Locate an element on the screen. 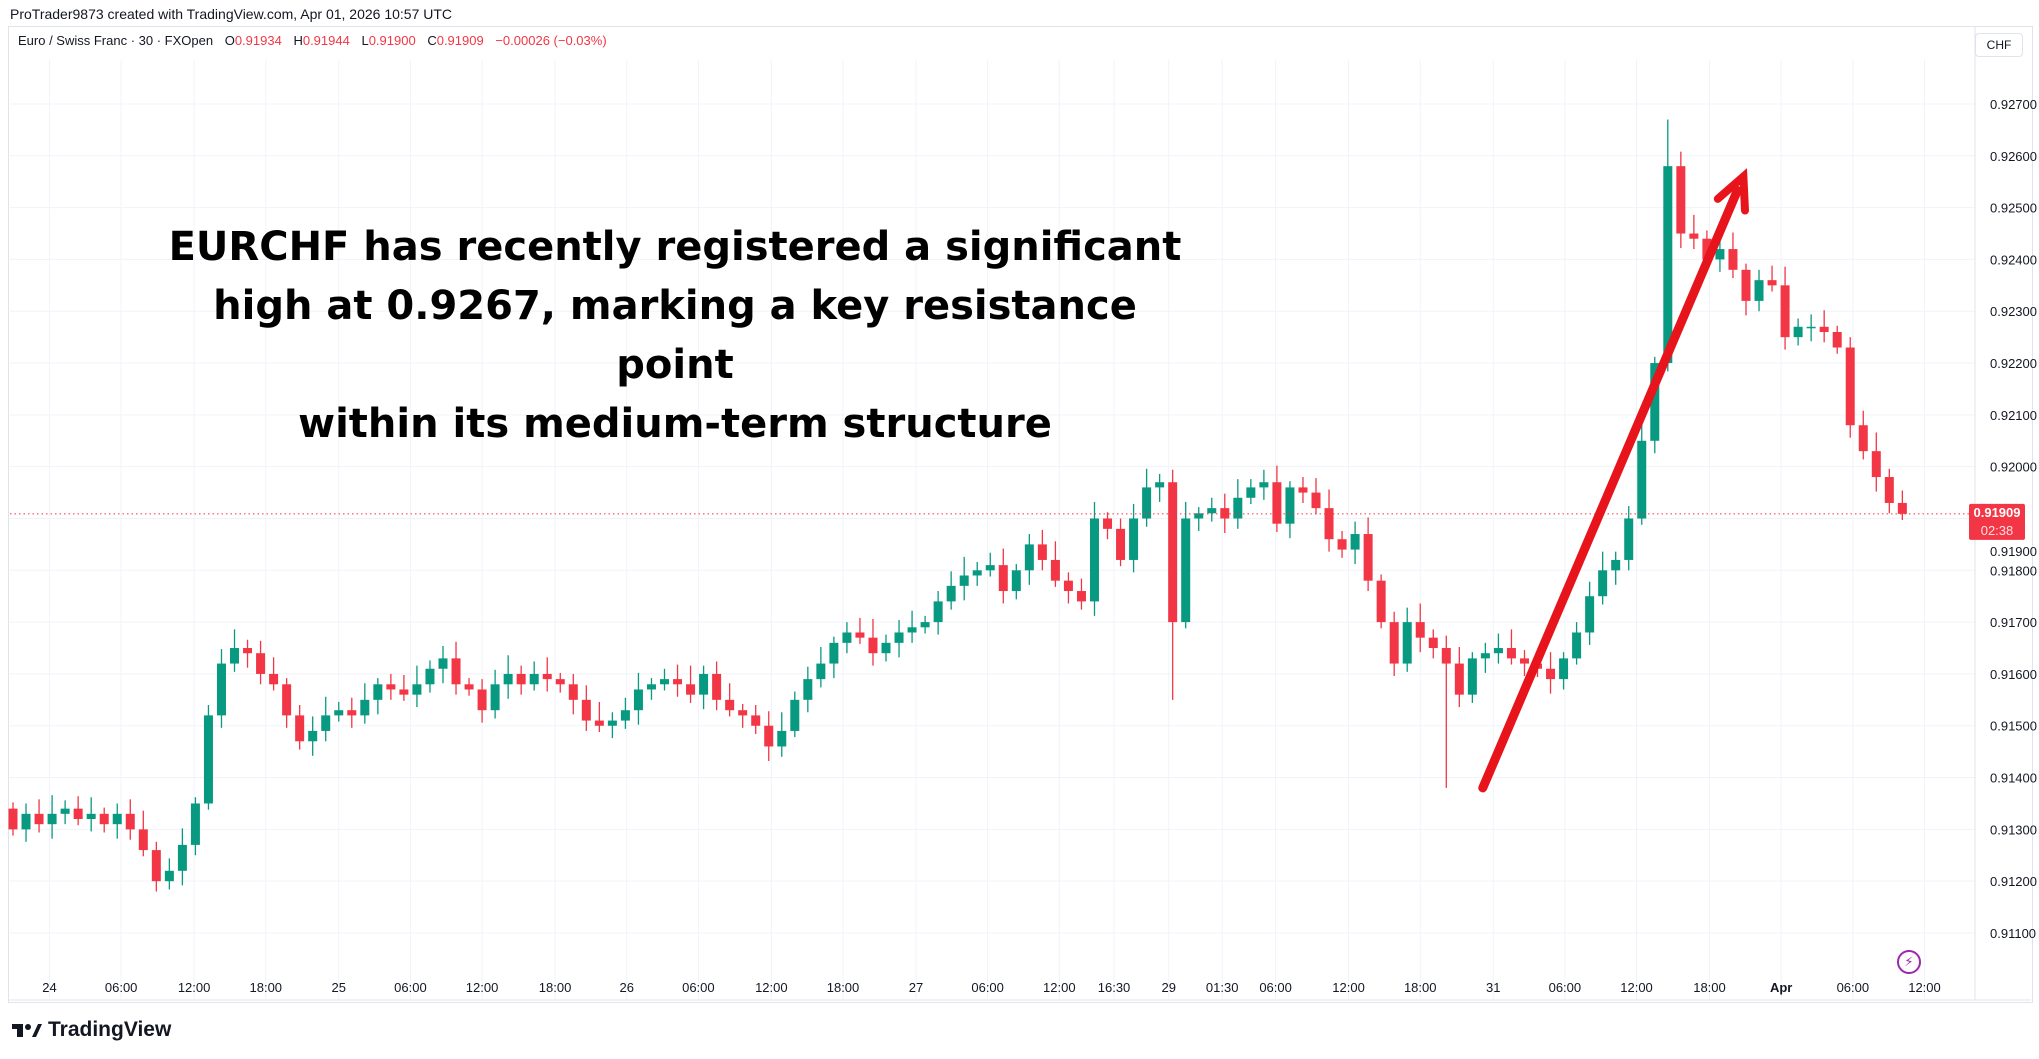 The height and width of the screenshot is (1059, 2039). currency-button: CHF is located at coordinates (1999, 45).